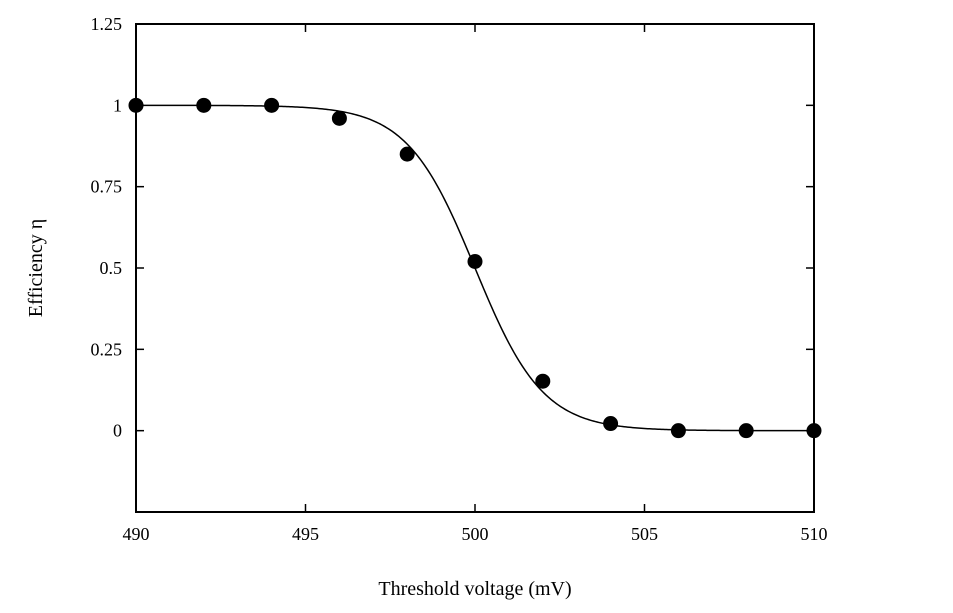 The height and width of the screenshot is (613, 953). What do you see at coordinates (475, 534) in the screenshot?
I see `x-tick-label: 500` at bounding box center [475, 534].